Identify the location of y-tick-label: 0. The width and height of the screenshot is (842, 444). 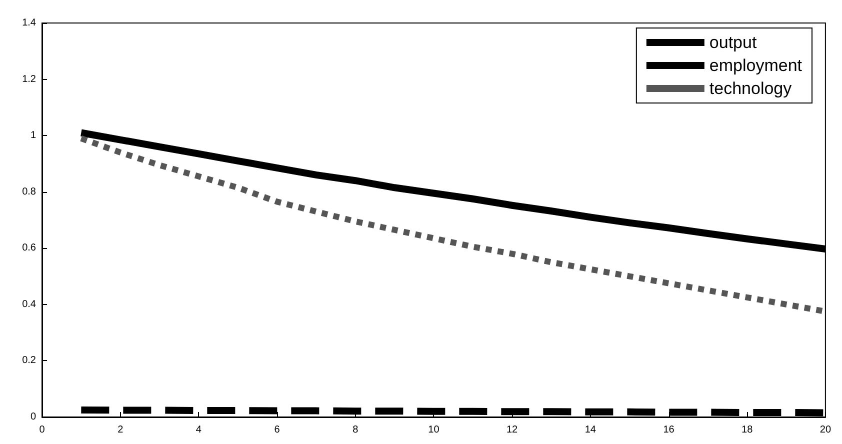
(33, 417).